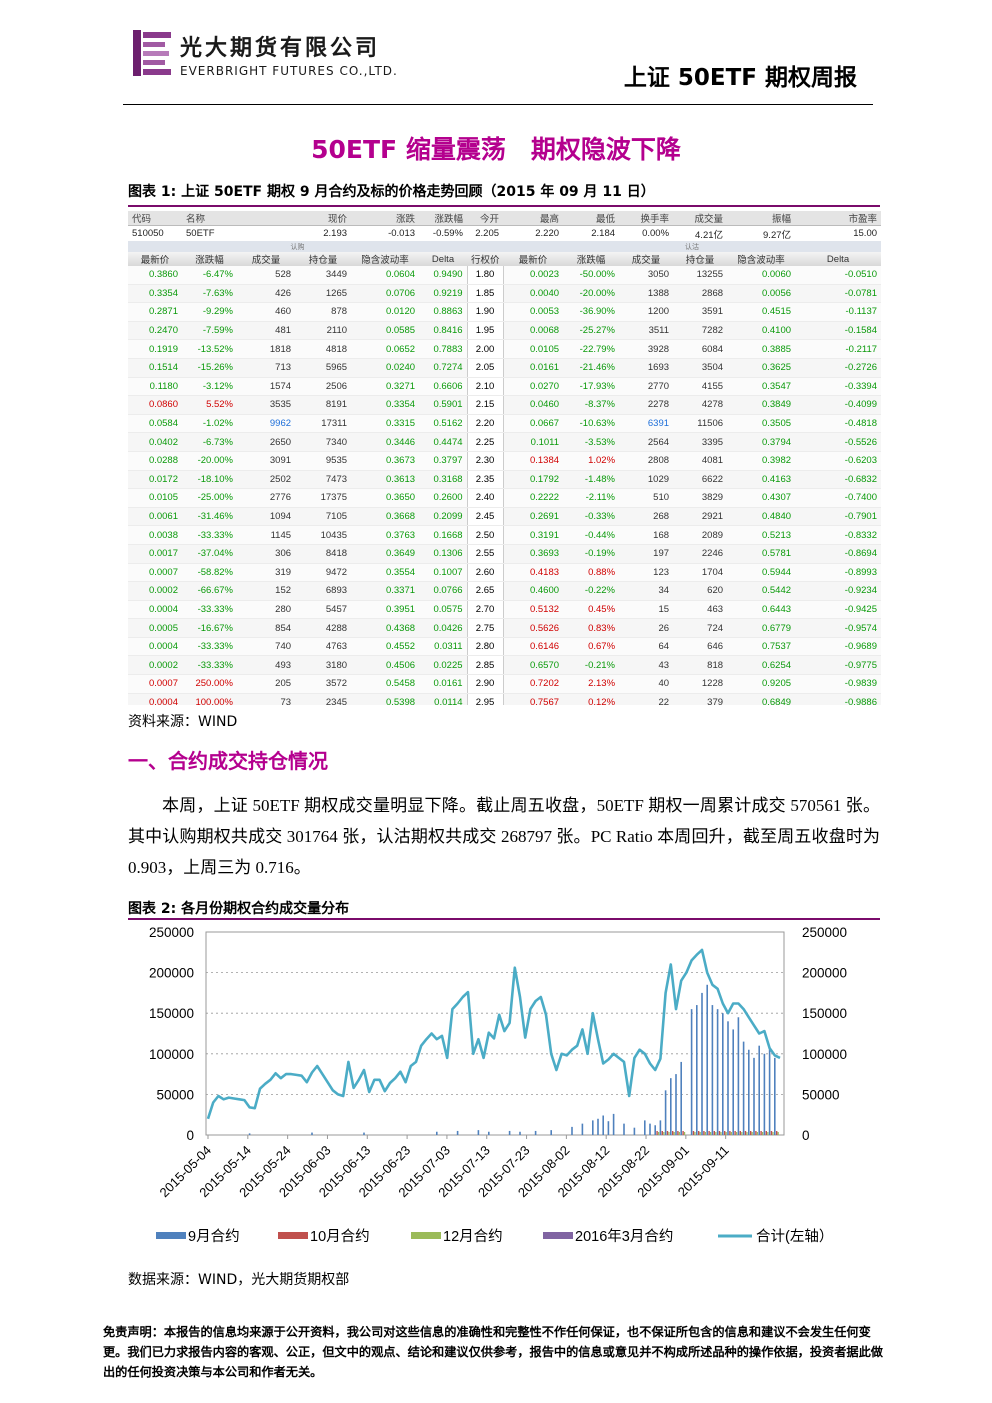 This screenshot has width=992, height=1403. Describe the element at coordinates (533, 312) in the screenshot. I see `option-cell: 0.0053` at that location.